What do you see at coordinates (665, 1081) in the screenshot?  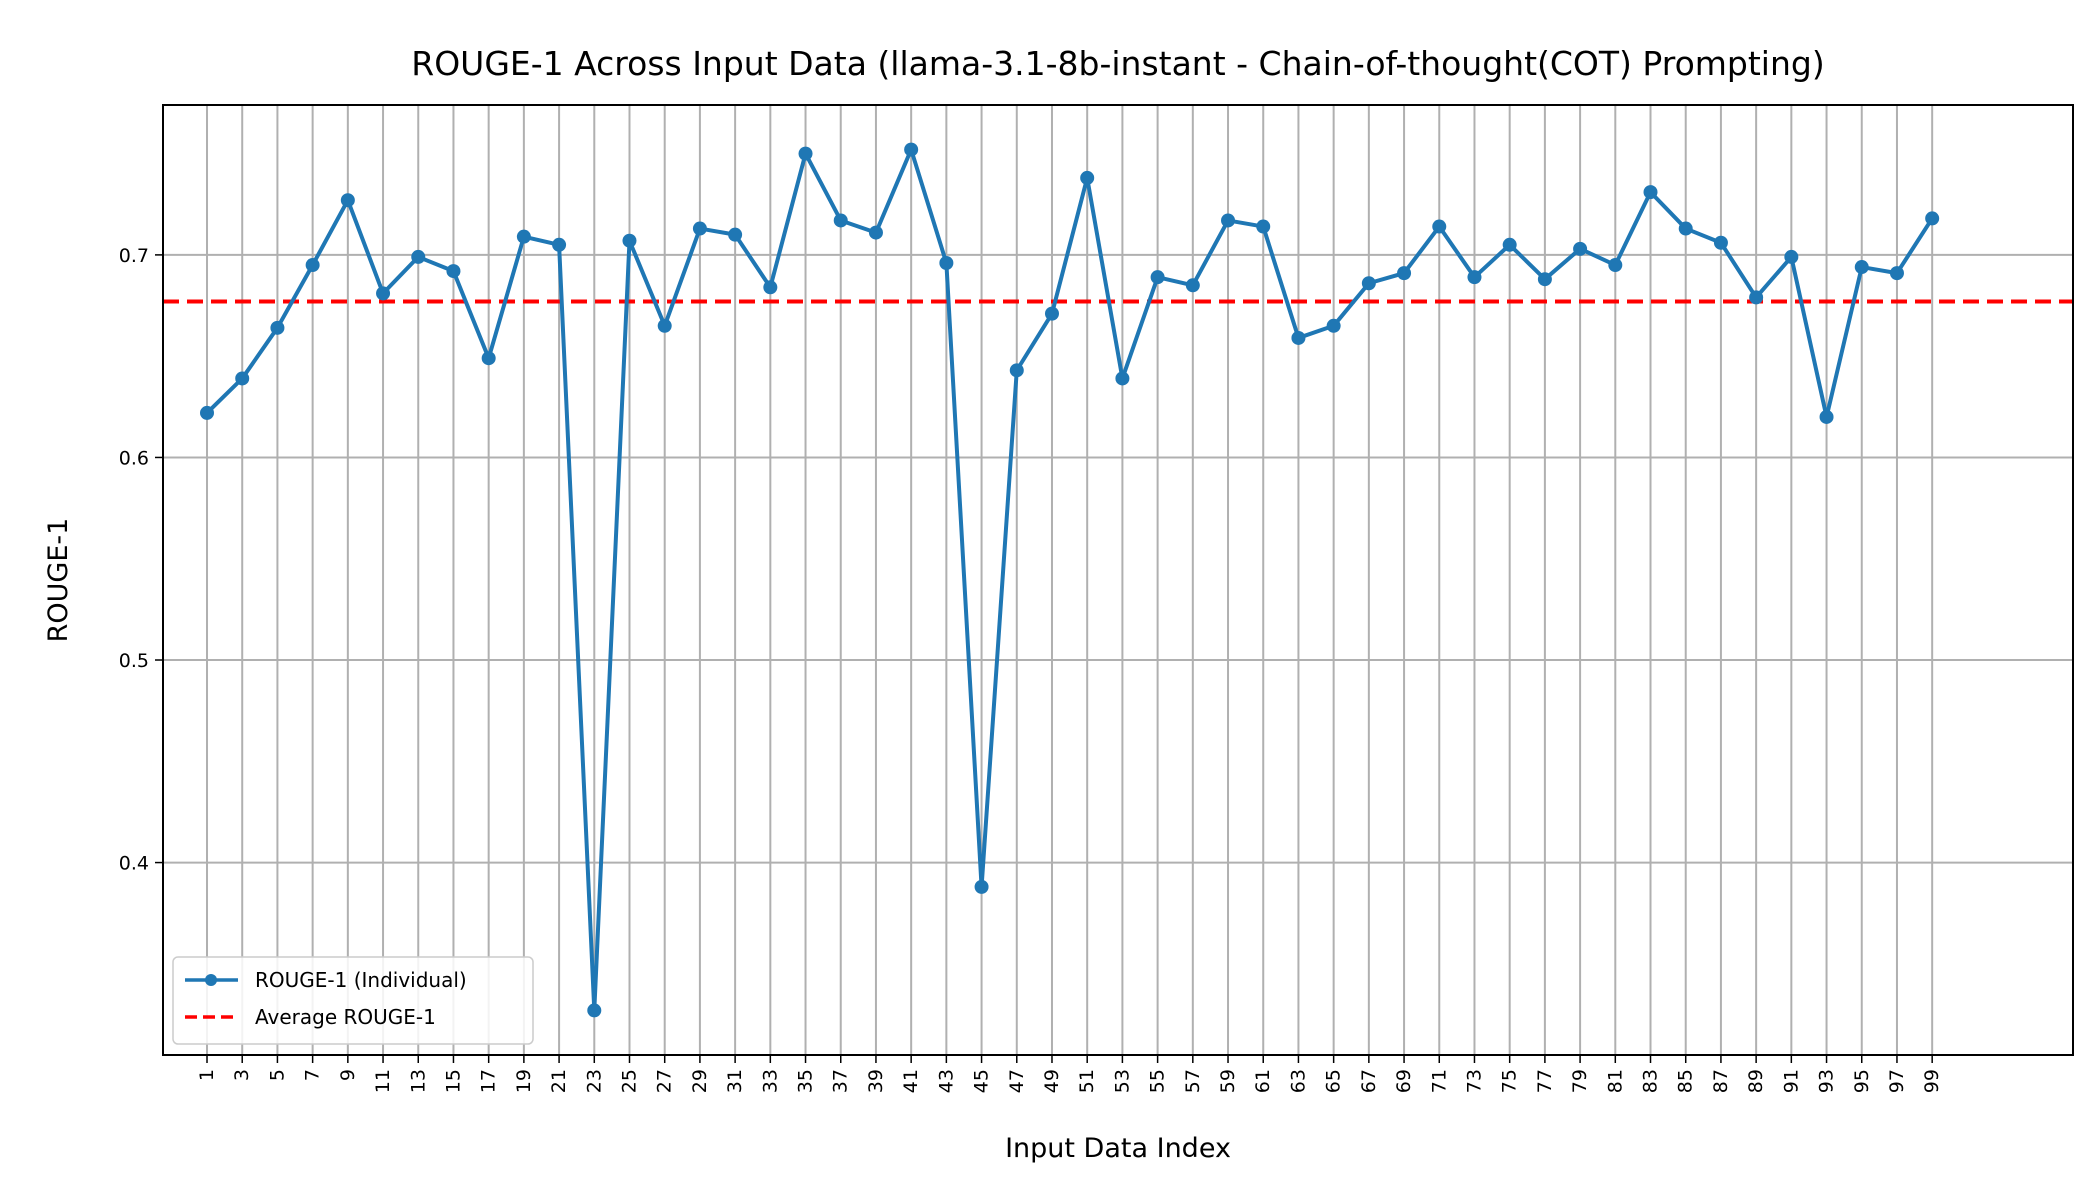 I see `x-tick-label: 27` at bounding box center [665, 1081].